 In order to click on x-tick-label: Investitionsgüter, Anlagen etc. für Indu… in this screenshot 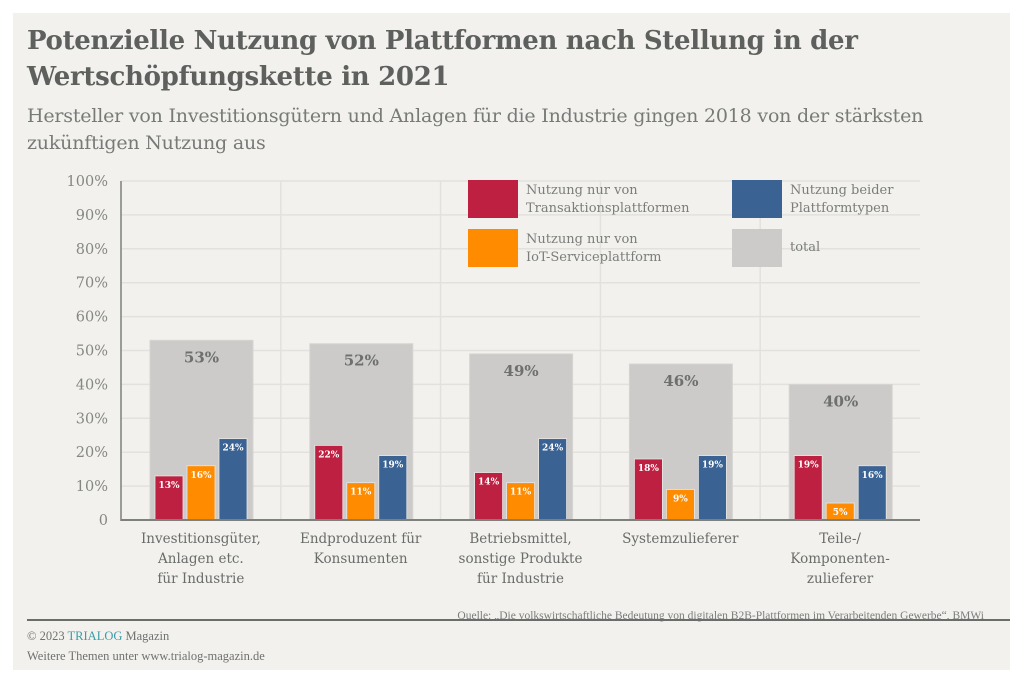, I will do `click(200, 559)`.